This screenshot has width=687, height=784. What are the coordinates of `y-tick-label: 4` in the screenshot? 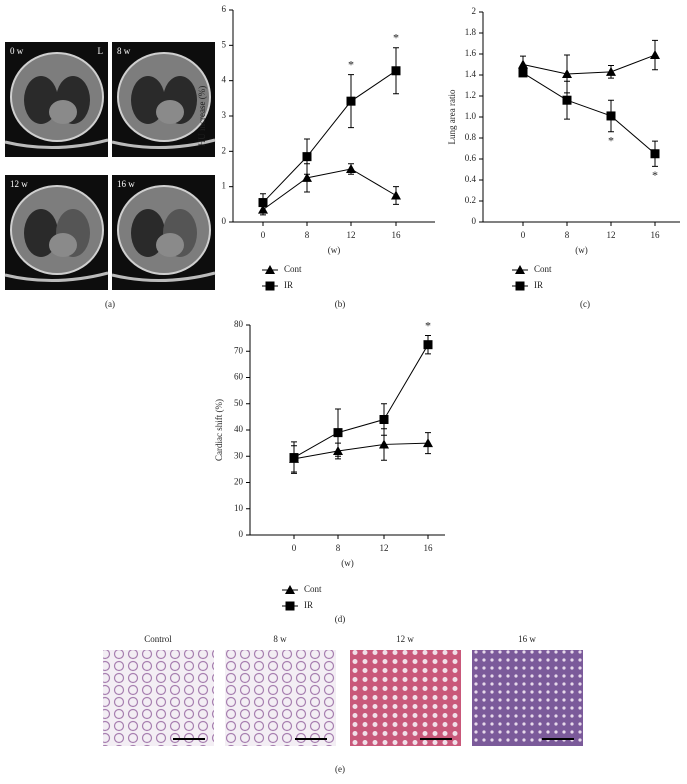 It's located at (224, 80).